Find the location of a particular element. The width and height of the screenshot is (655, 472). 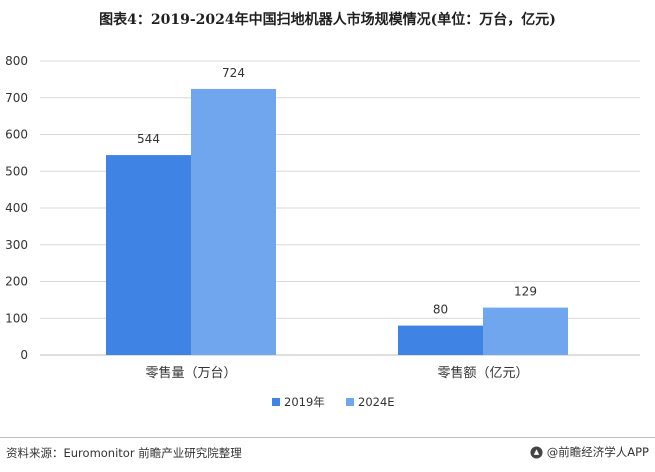

y-tick-label: 800 is located at coordinates (16, 61).